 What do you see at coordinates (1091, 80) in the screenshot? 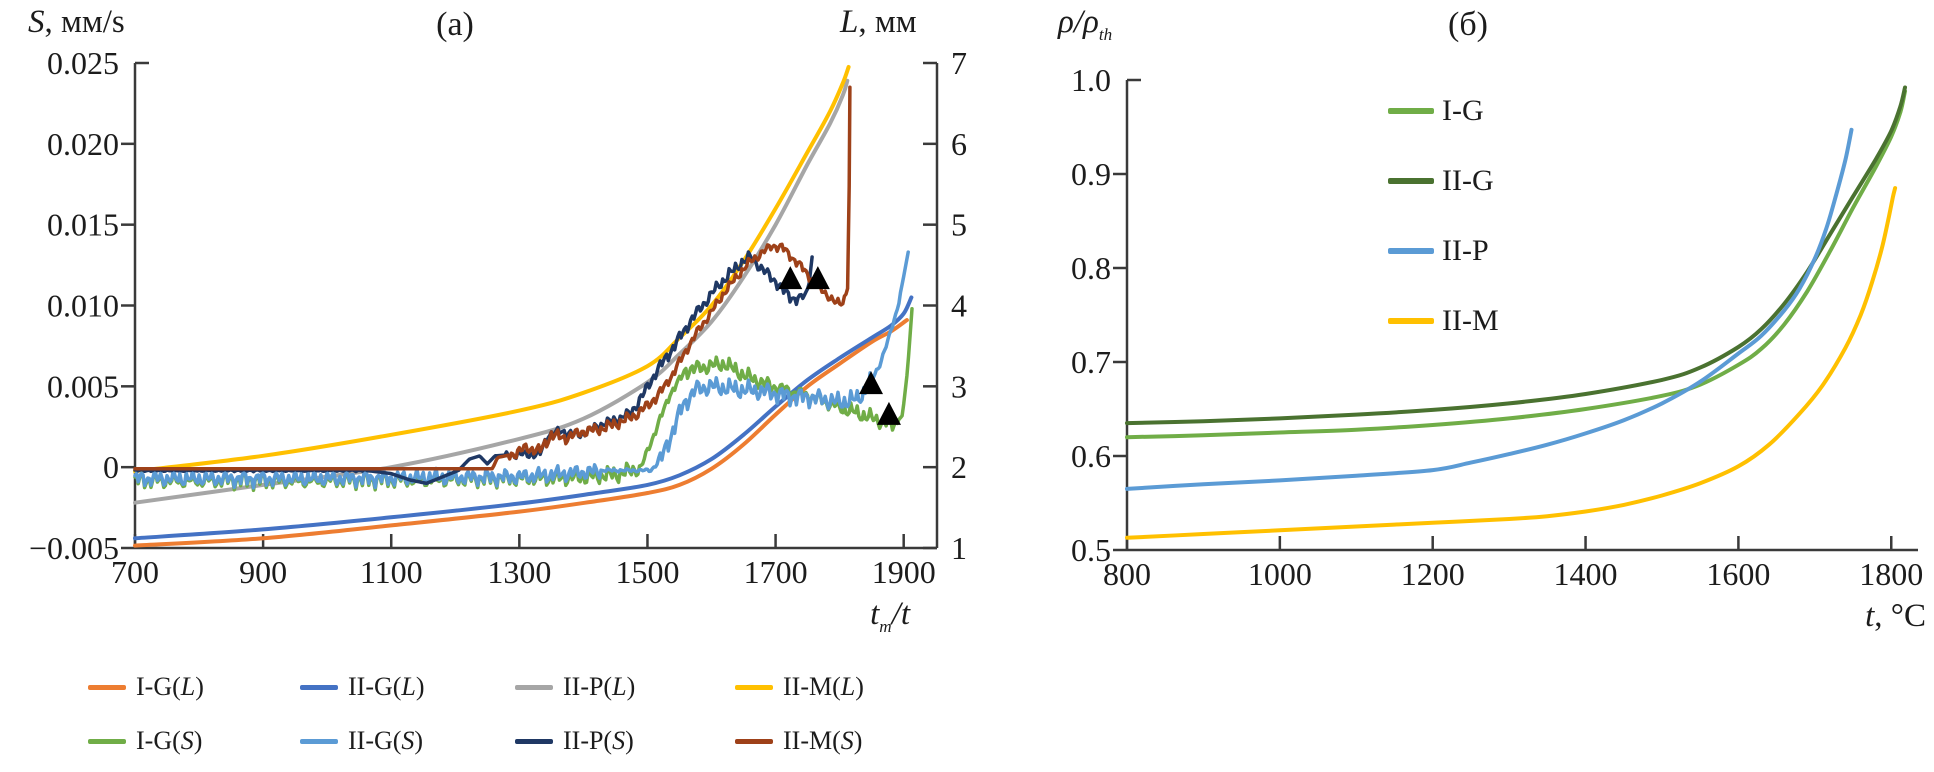
I see `y-tick-label: 1.0` at bounding box center [1091, 80].